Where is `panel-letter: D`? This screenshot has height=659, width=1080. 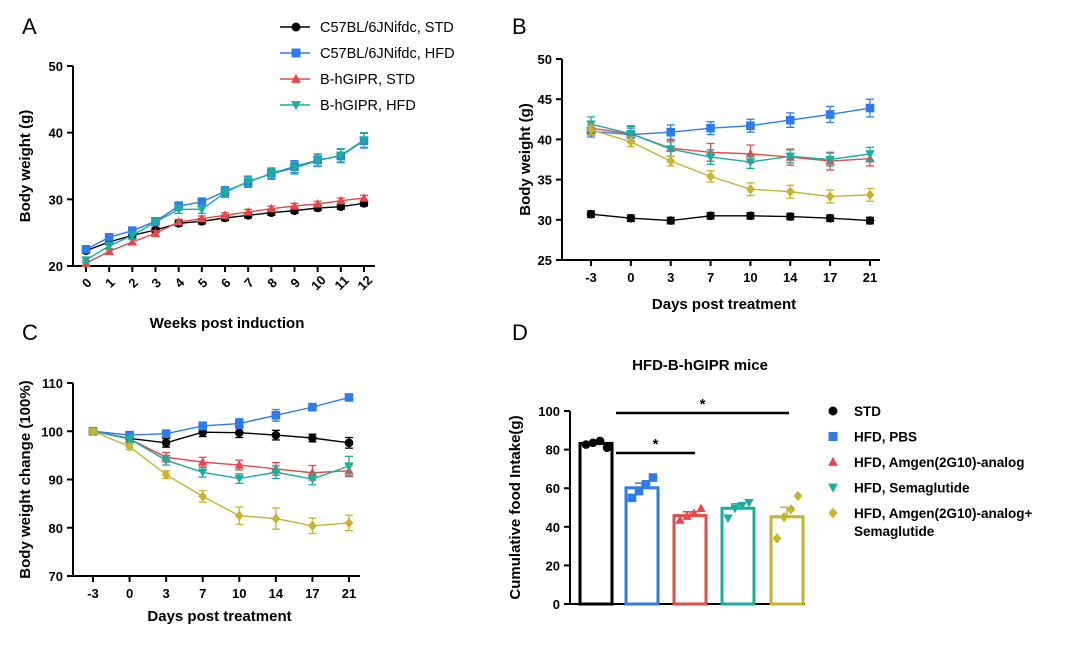
panel-letter: D is located at coordinates (520, 332).